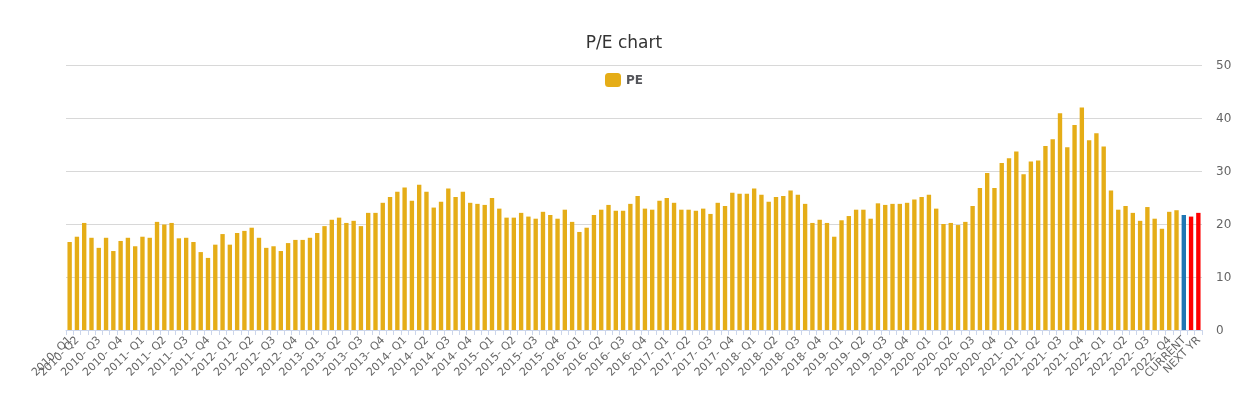 The width and height of the screenshot is (1248, 408). Describe the element at coordinates (634, 80) in the screenshot. I see `legend-label: PE` at that location.